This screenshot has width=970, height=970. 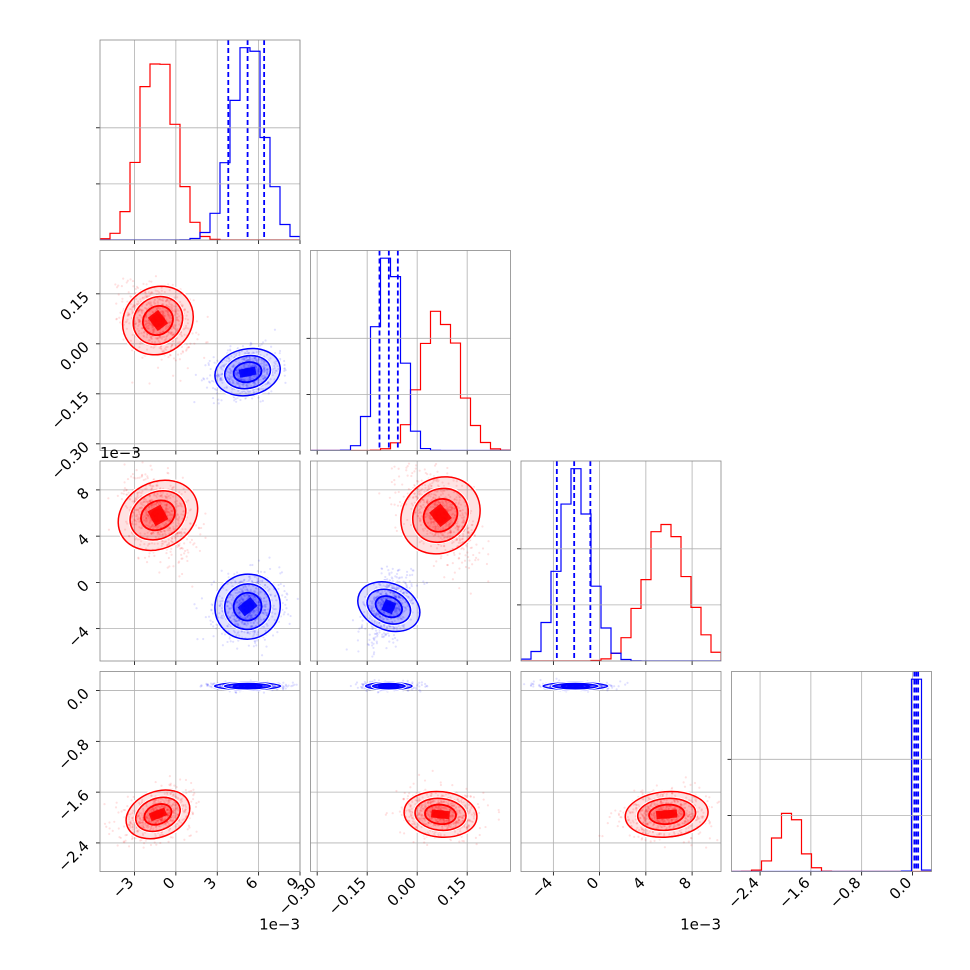 What do you see at coordinates (78, 700) in the screenshot?
I see `y-tick-label: 0.0` at bounding box center [78, 700].